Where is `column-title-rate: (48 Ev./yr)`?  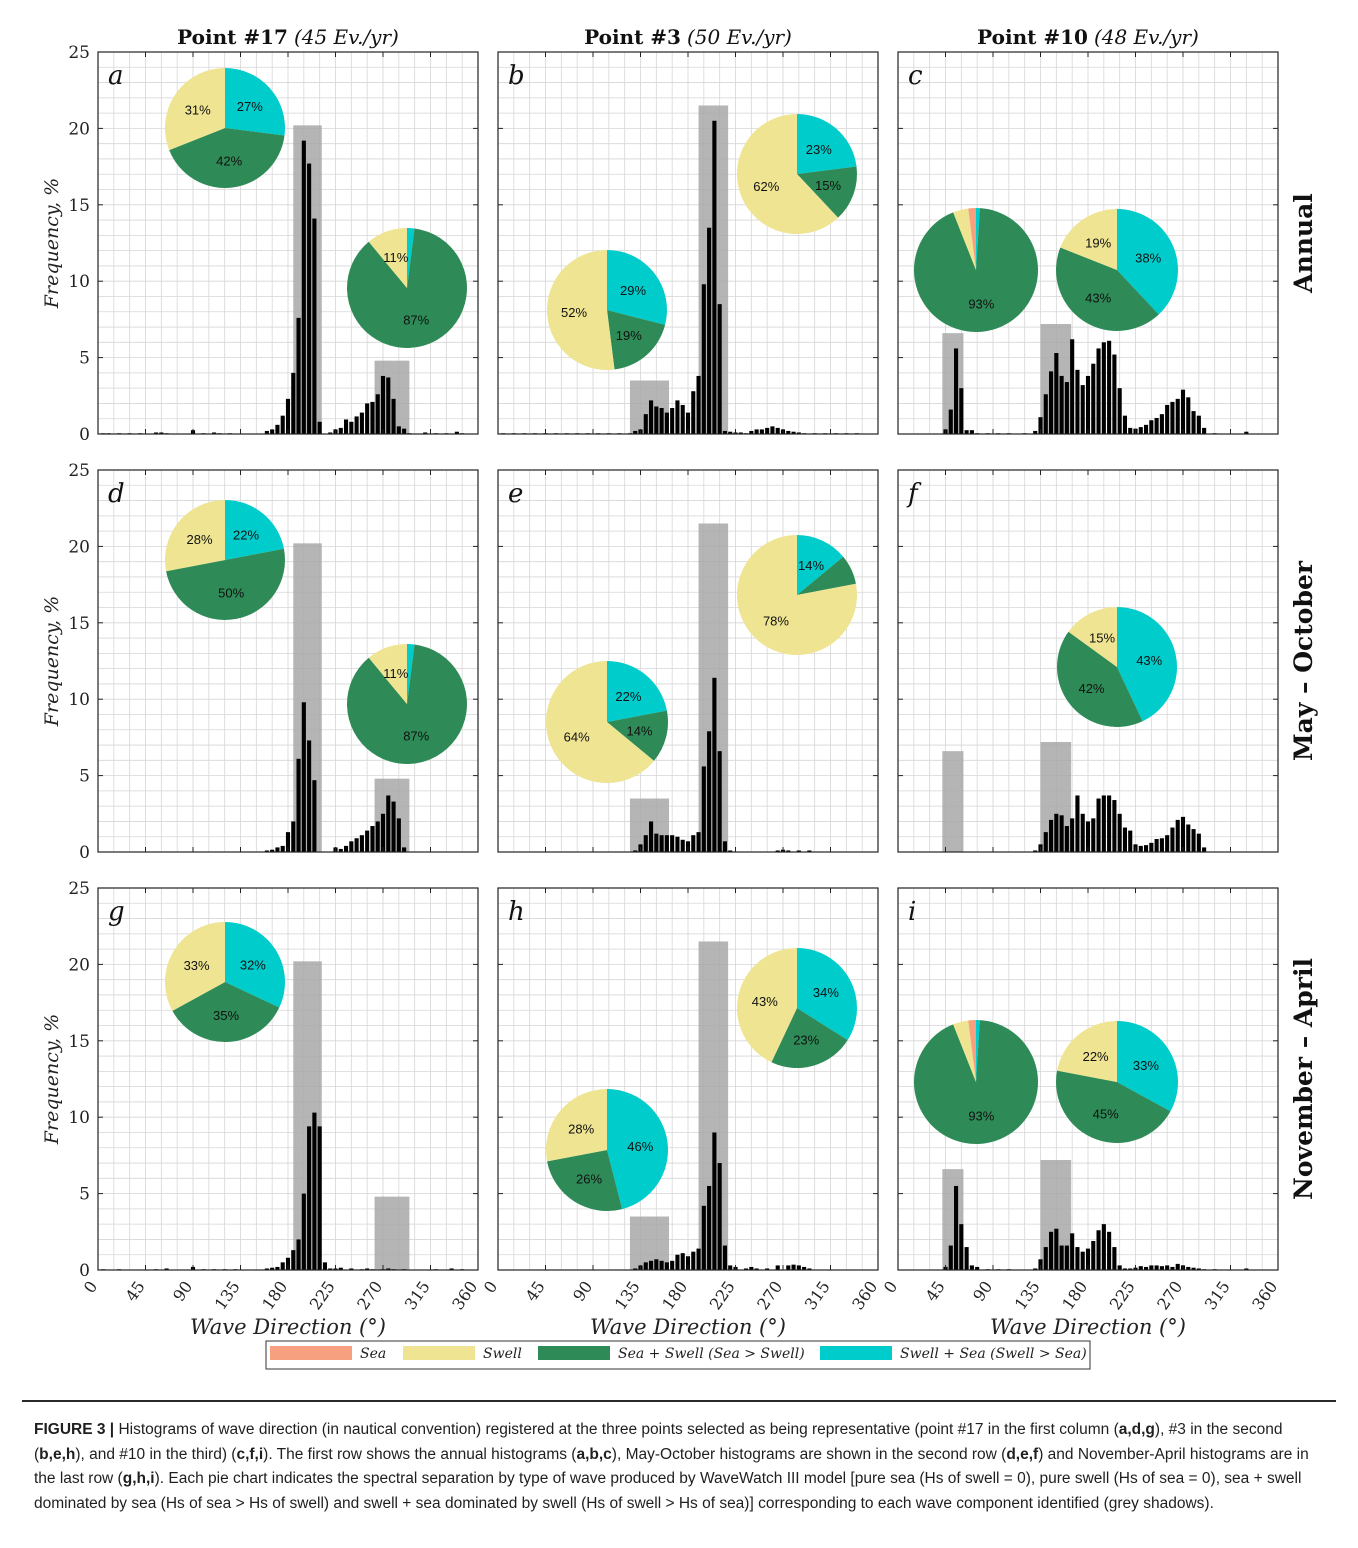
column-title-rate: (48 Ev./yr) is located at coordinates (1146, 37).